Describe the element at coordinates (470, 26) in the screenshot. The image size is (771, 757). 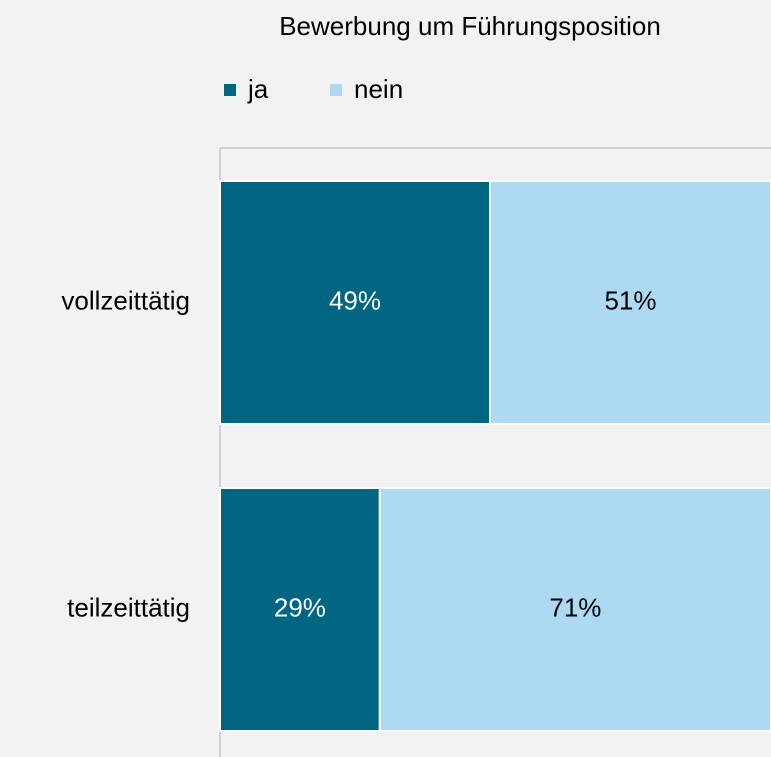
I see `chart-title: Bewerbung um Führungsposition` at that location.